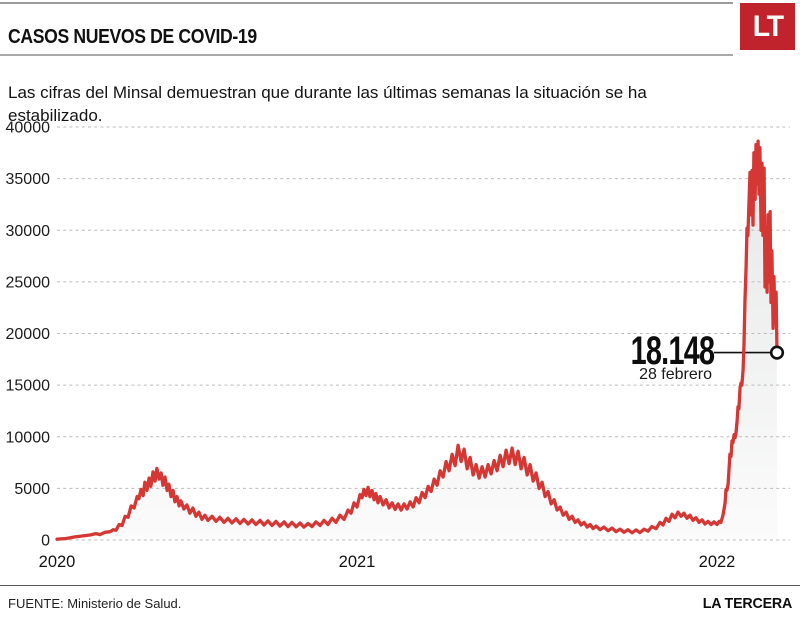 This screenshot has width=800, height=619. I want to click on la-tercera-logo: LT, so click(767, 26).